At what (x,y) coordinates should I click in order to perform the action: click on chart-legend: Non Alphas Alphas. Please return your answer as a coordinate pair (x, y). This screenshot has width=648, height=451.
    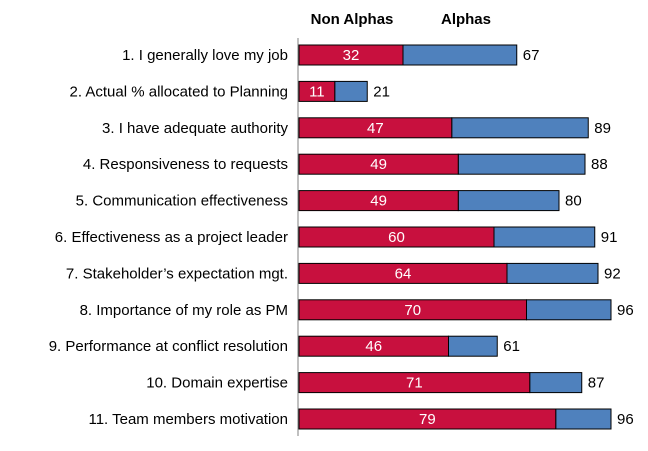
    Looking at the image, I should click on (401, 19).